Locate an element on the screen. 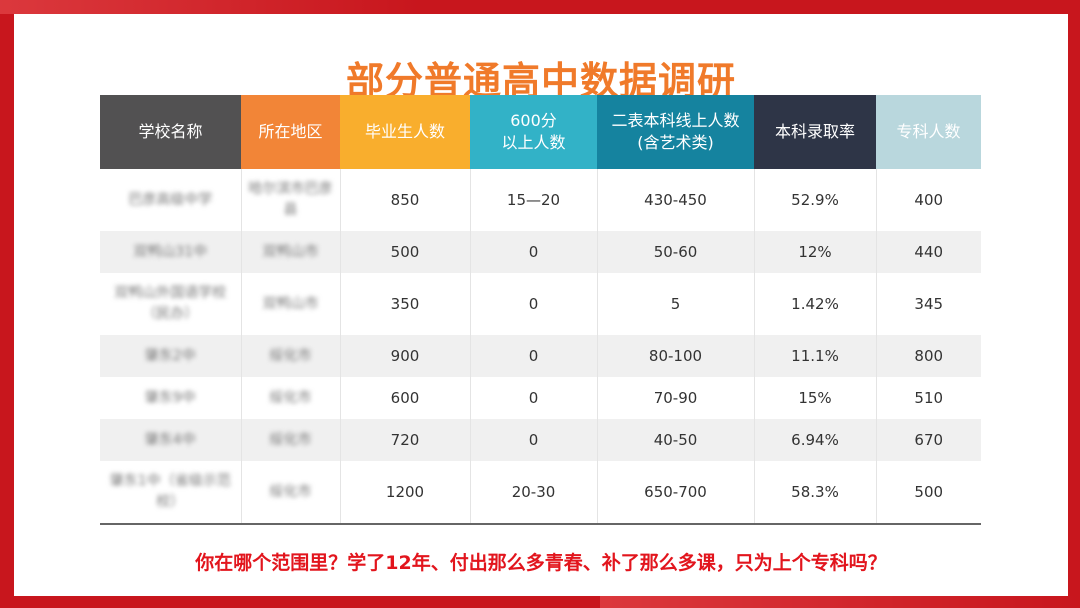 The width and height of the screenshot is (1080, 608). cell-graduates: 850 is located at coordinates (405, 200).